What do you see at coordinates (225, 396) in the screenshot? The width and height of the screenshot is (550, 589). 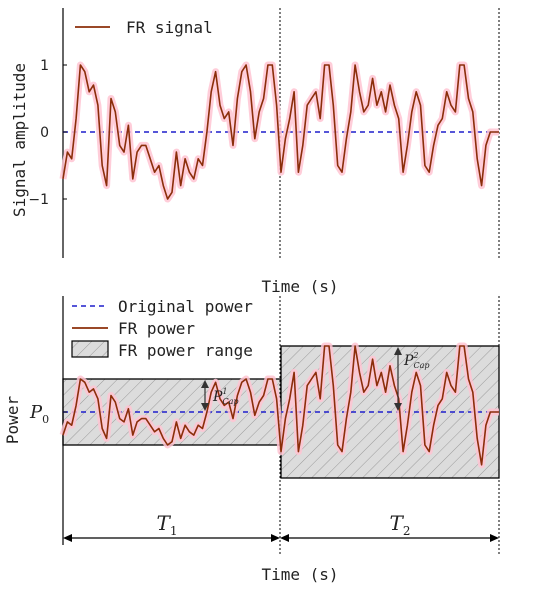 I see `capacity-label-t1: P1 Cap` at bounding box center [225, 396].